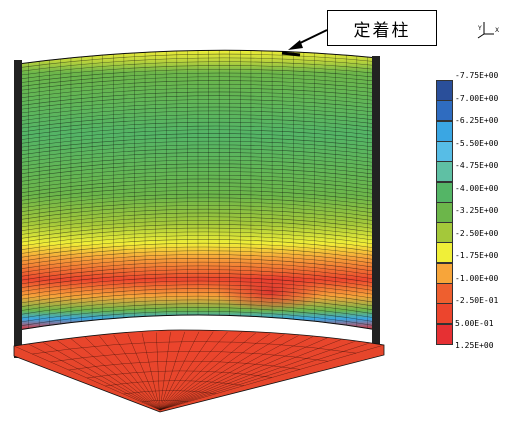 The image size is (511, 430). What do you see at coordinates (474, 323) in the screenshot?
I see `legend-label: 5.00E-01` at bounding box center [474, 323].